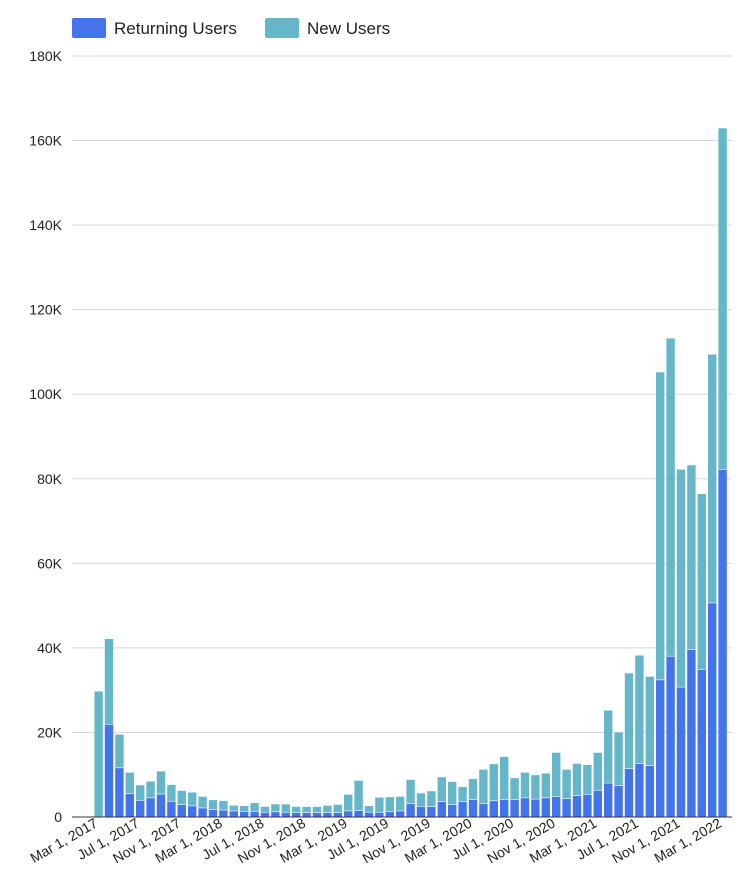  What do you see at coordinates (45, 56) in the screenshot?
I see `y-tick-label: 180K` at bounding box center [45, 56].